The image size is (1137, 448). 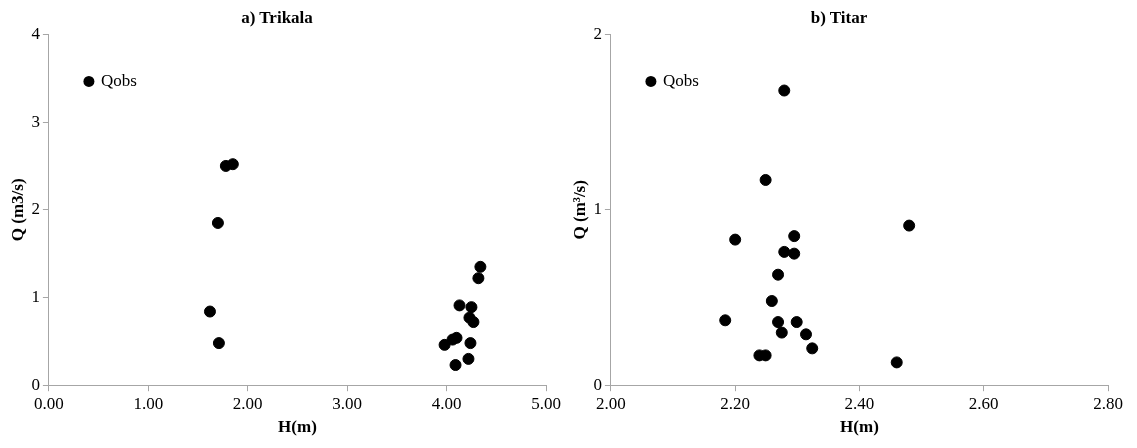 What do you see at coordinates (579, 210) in the screenshot?
I see `y-axis-title: Q (m³/s)` at bounding box center [579, 210].